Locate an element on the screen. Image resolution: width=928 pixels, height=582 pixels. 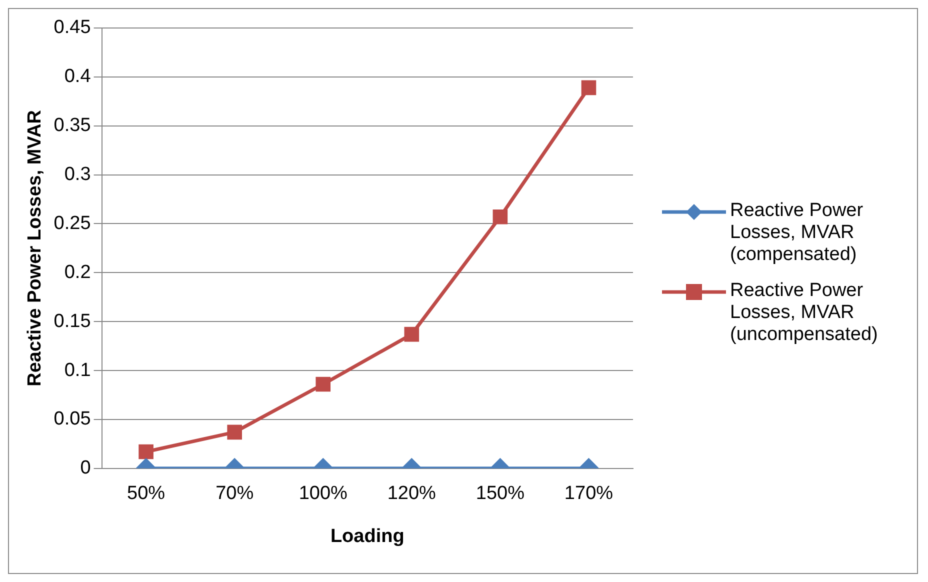
y-tick-label: 0 is located at coordinates (85, 468).